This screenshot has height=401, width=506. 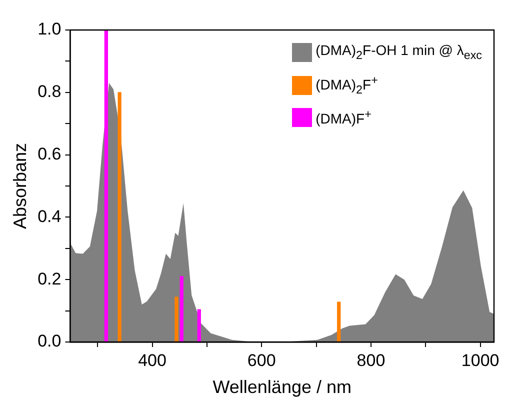 I want to click on x-tick-label: 1000, so click(x=480, y=360).